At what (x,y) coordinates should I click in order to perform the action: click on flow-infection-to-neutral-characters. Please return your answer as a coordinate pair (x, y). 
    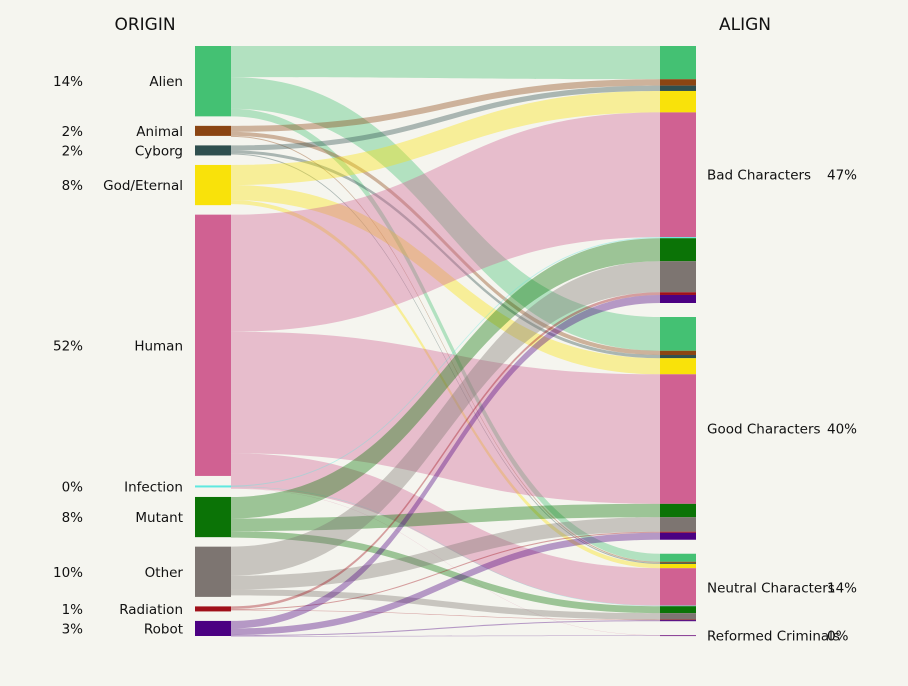
    Looking at the image, I should click on (445, 546).